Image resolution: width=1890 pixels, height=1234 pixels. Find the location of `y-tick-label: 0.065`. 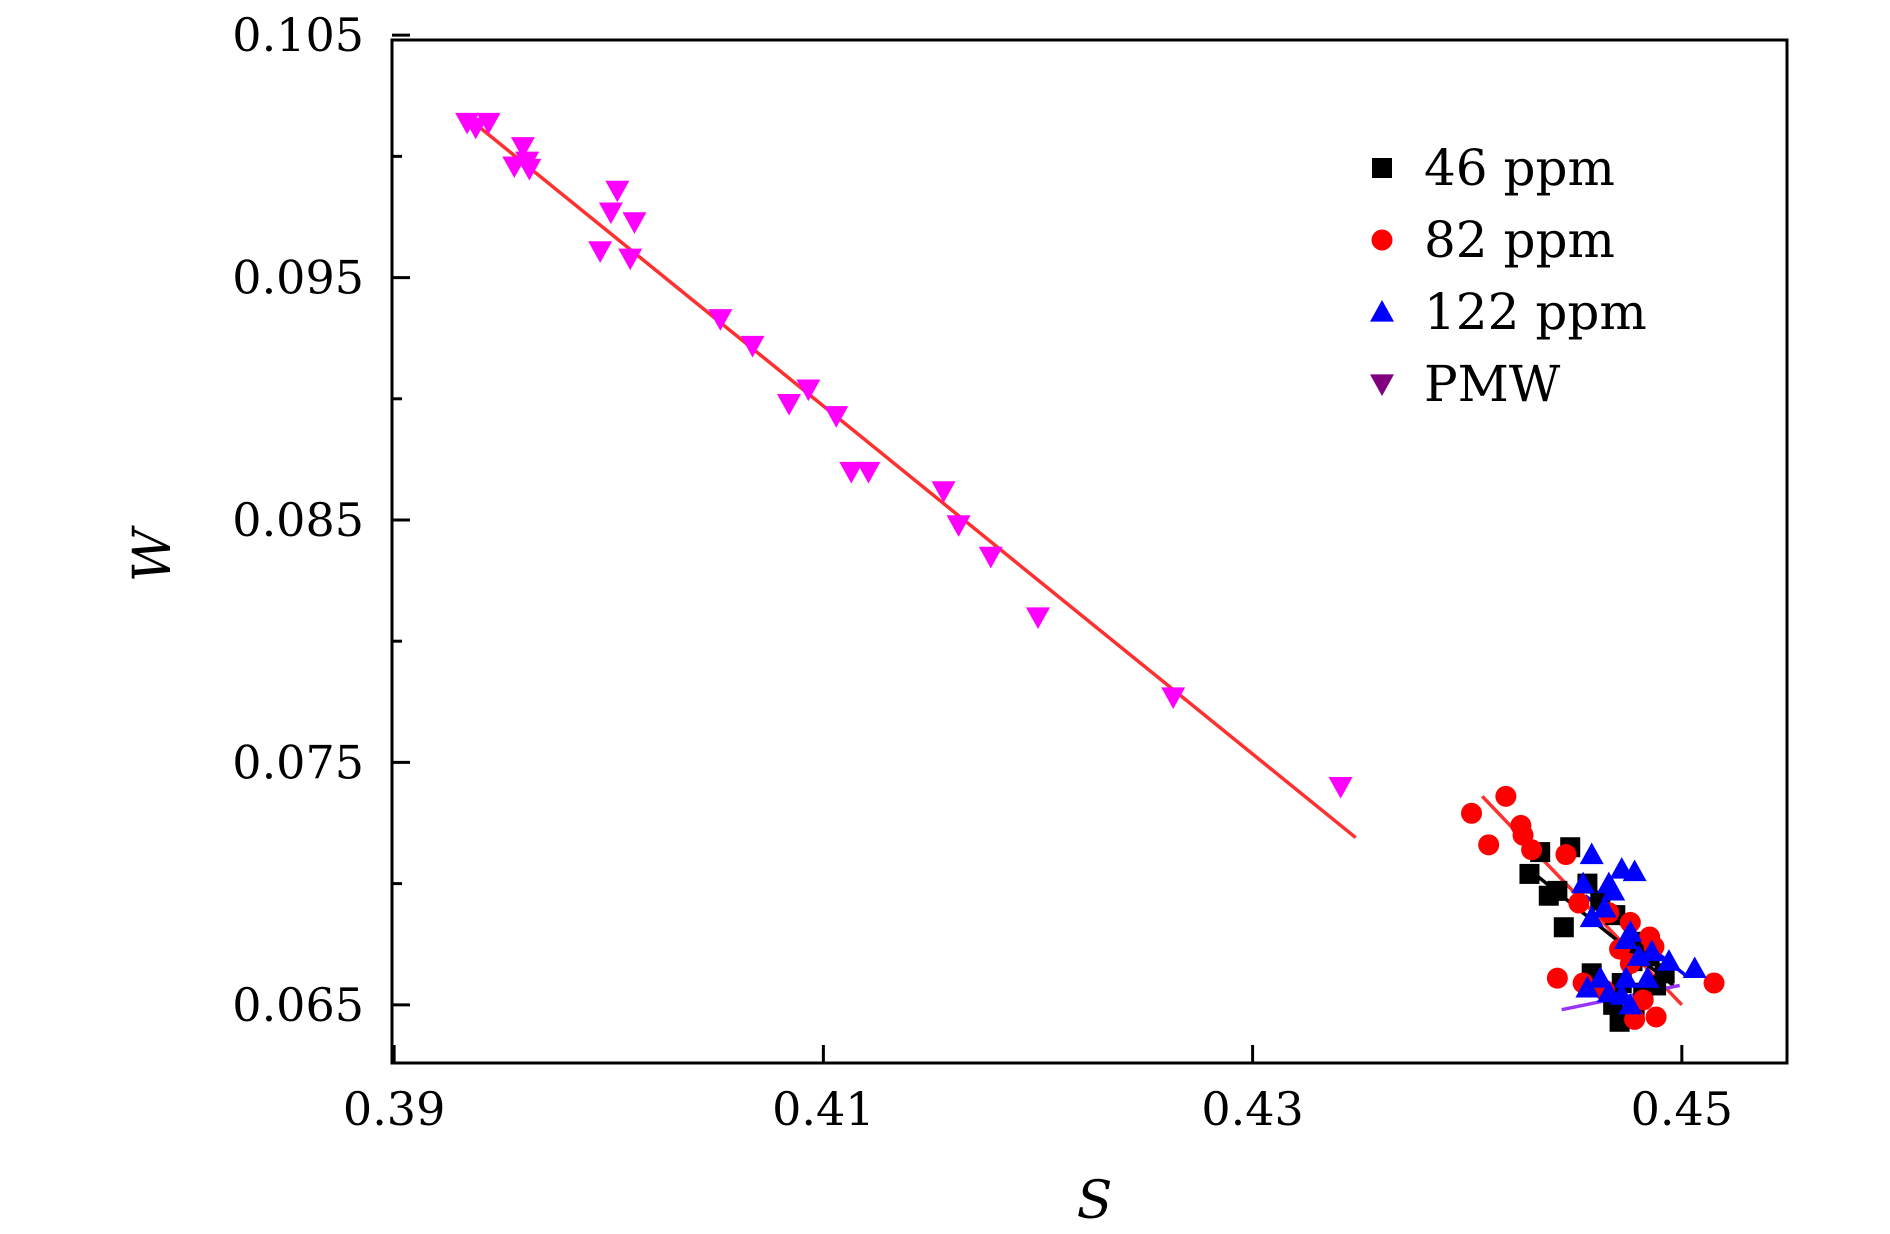

y-tick-label: 0.065 is located at coordinates (298, 1005).